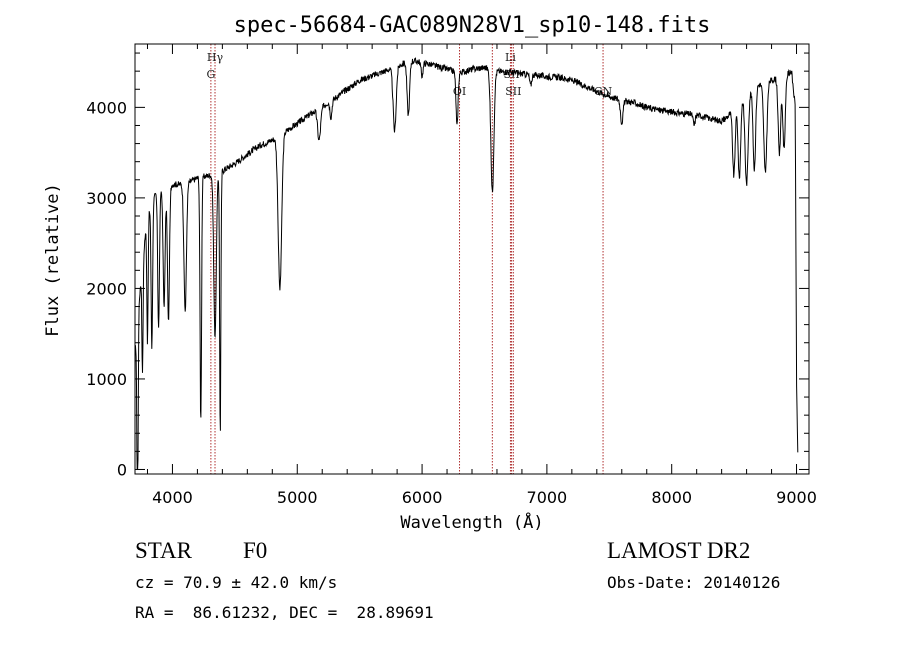 The height and width of the screenshot is (649, 900). Describe the element at coordinates (510, 57) in the screenshot. I see `spectral-line-label: Li` at that location.